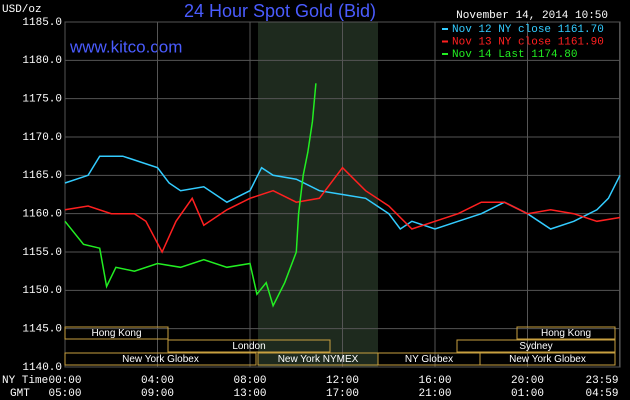  I want to click on y-tick-label: 1150.0, so click(42, 291).